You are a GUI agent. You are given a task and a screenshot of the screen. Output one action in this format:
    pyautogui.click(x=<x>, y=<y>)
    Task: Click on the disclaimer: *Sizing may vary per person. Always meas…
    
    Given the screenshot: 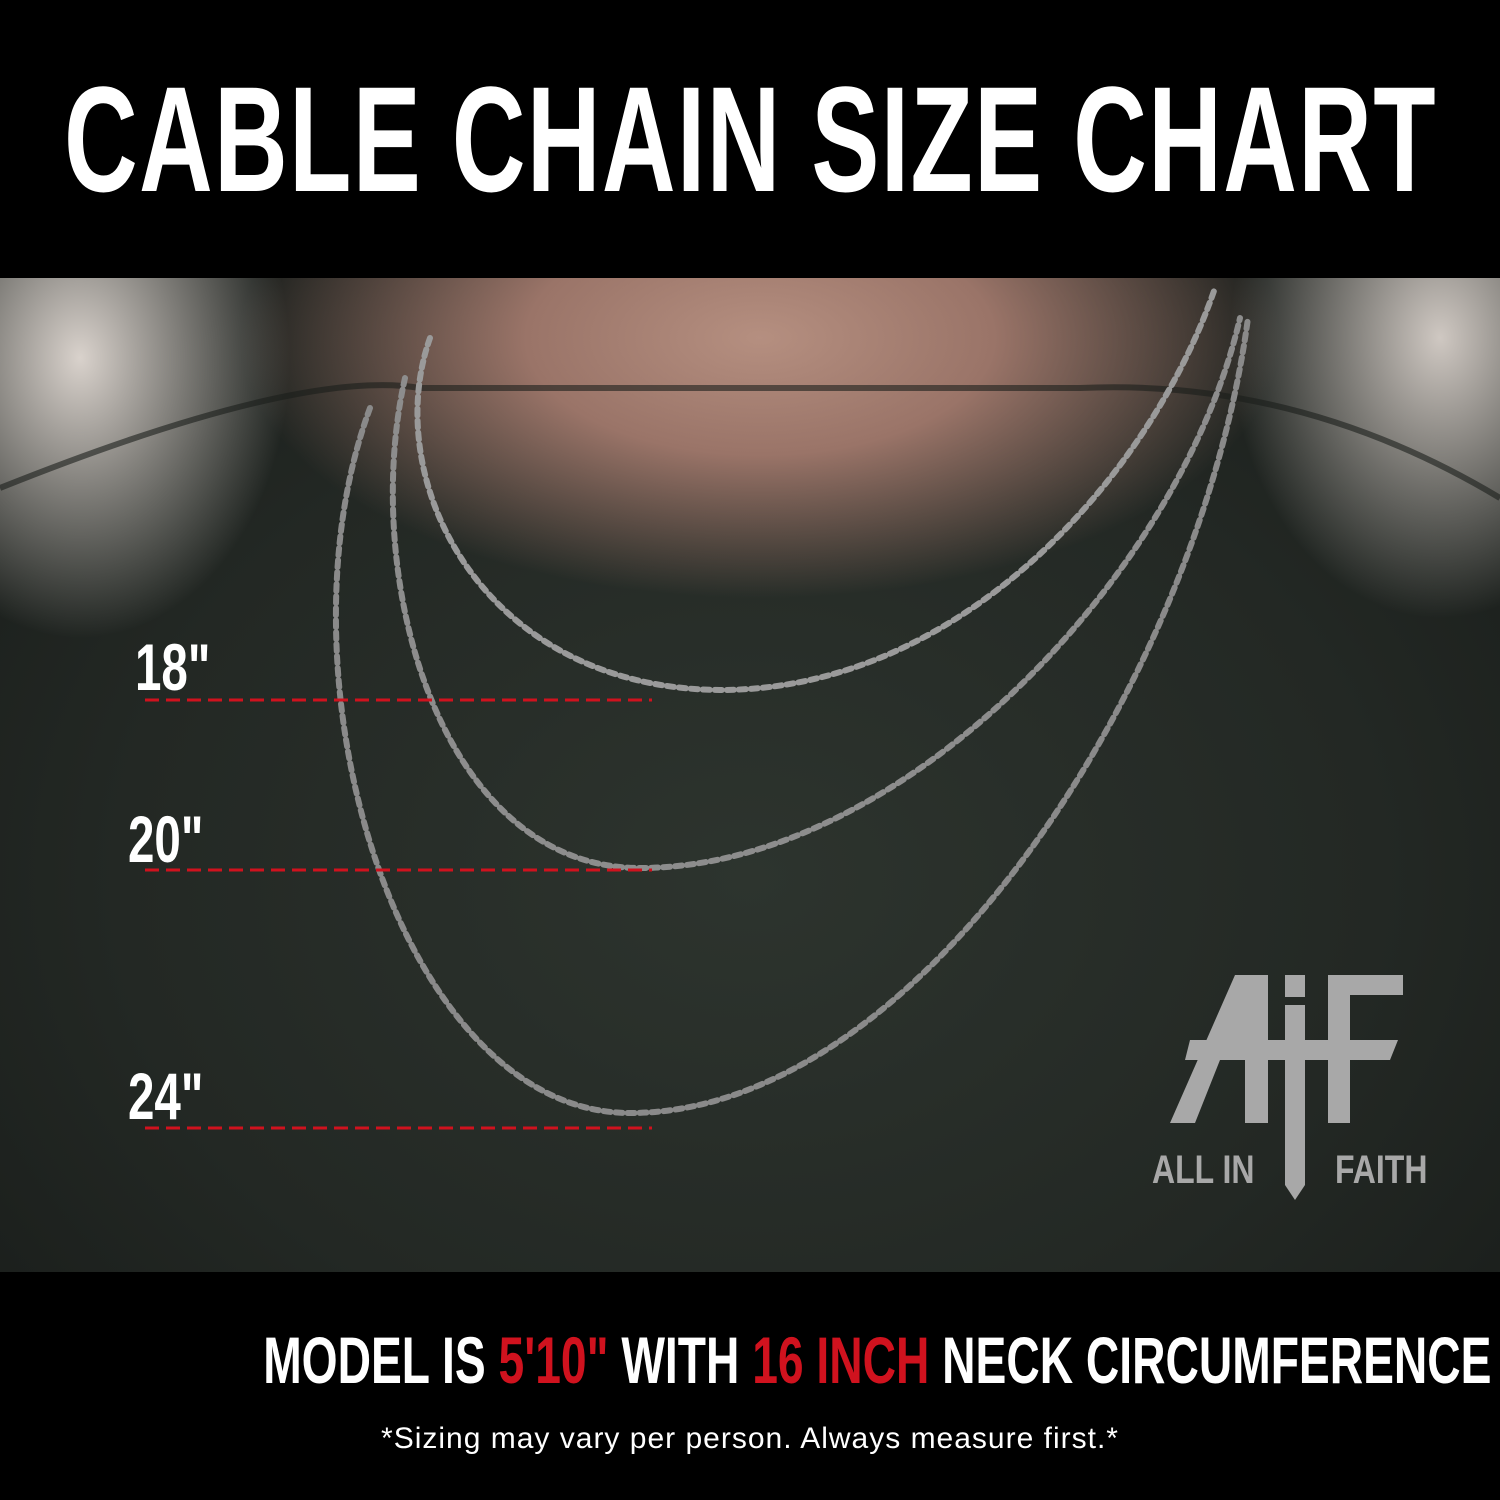 What is the action you would take?
    pyautogui.click(x=750, y=1438)
    